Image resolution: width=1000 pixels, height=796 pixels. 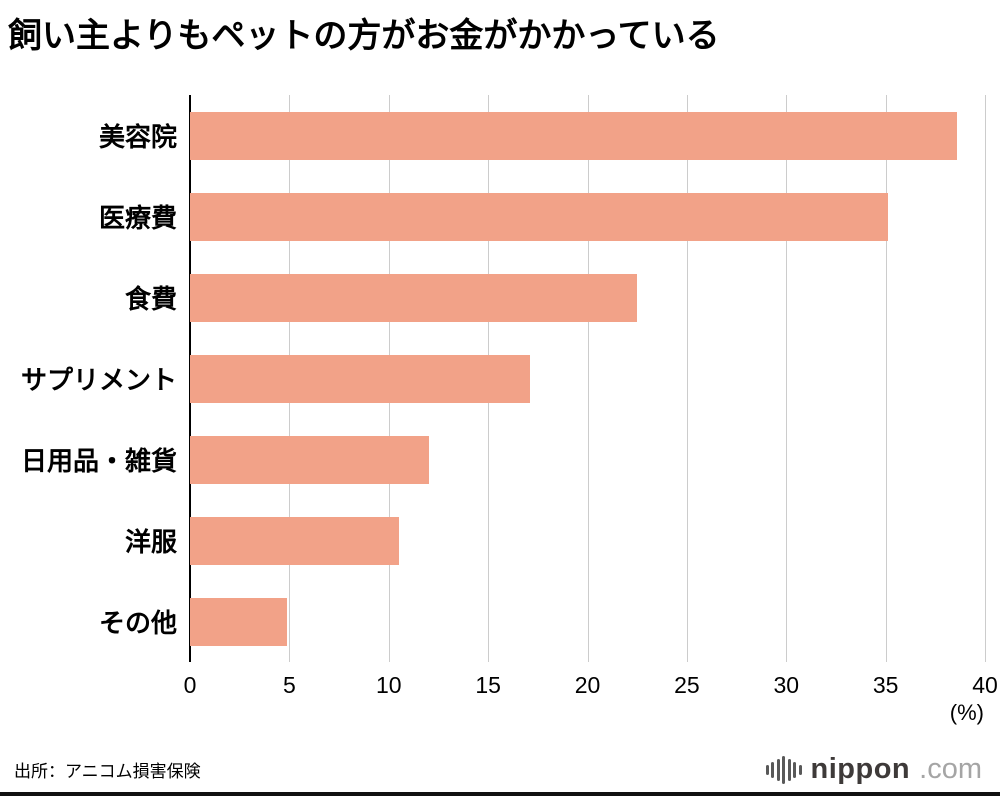 I want to click on logo-text: nippon, so click(x=860, y=769).